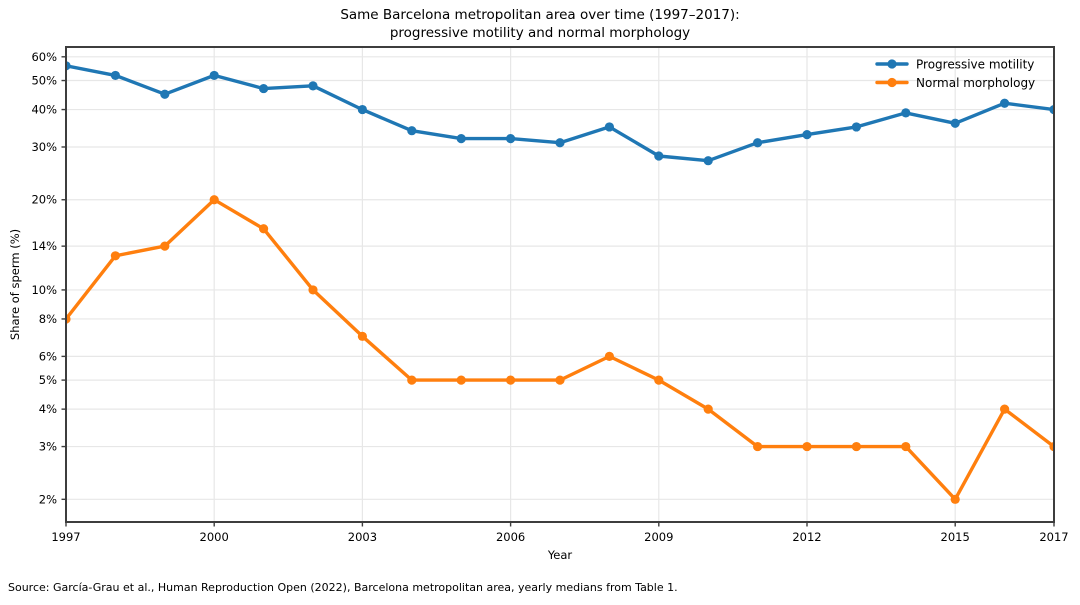 The image size is (1080, 605). I want to click on data-point-progressive-motility-2005, so click(461, 138).